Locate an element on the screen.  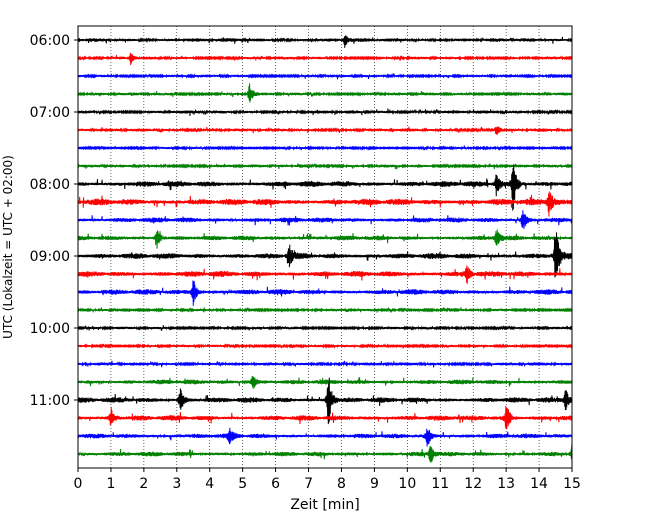
x-tick-label: 14 is located at coordinates (539, 484).